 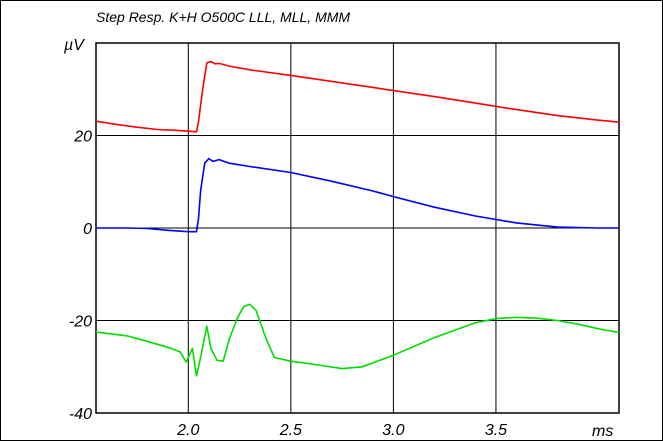 I want to click on x-tick-labels: 2.0 2.5 3.0 3.5, so click(x=341, y=430).